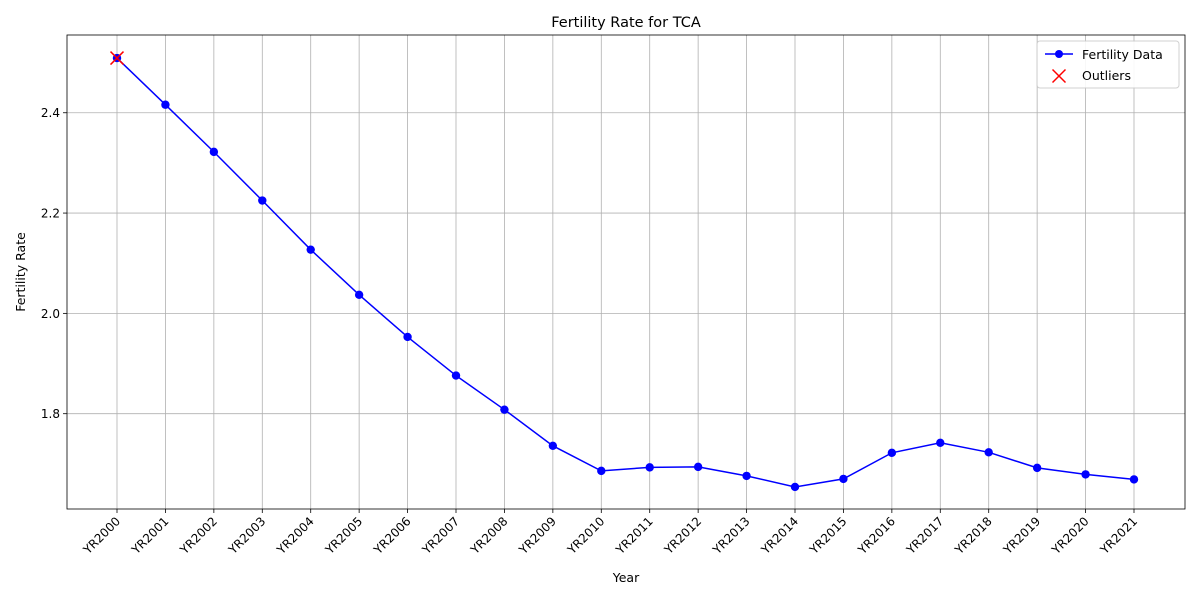 This screenshot has height=600, width=1200. I want to click on legend-label-outliers: Outliers, so click(1106, 75).